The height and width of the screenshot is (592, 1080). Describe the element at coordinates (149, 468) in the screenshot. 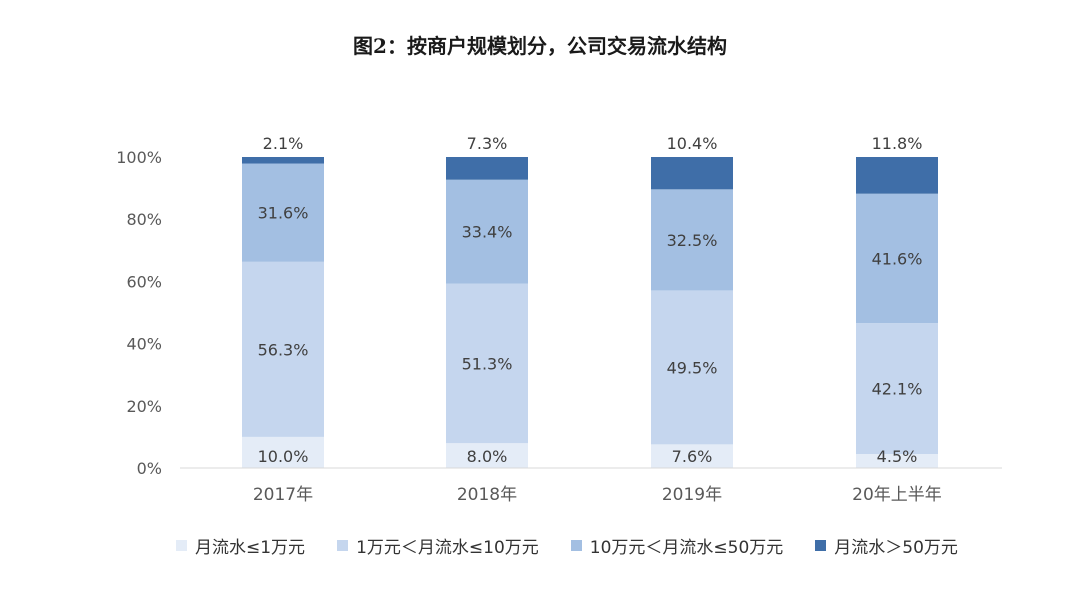

I see `y-tick-label: 0%` at that location.